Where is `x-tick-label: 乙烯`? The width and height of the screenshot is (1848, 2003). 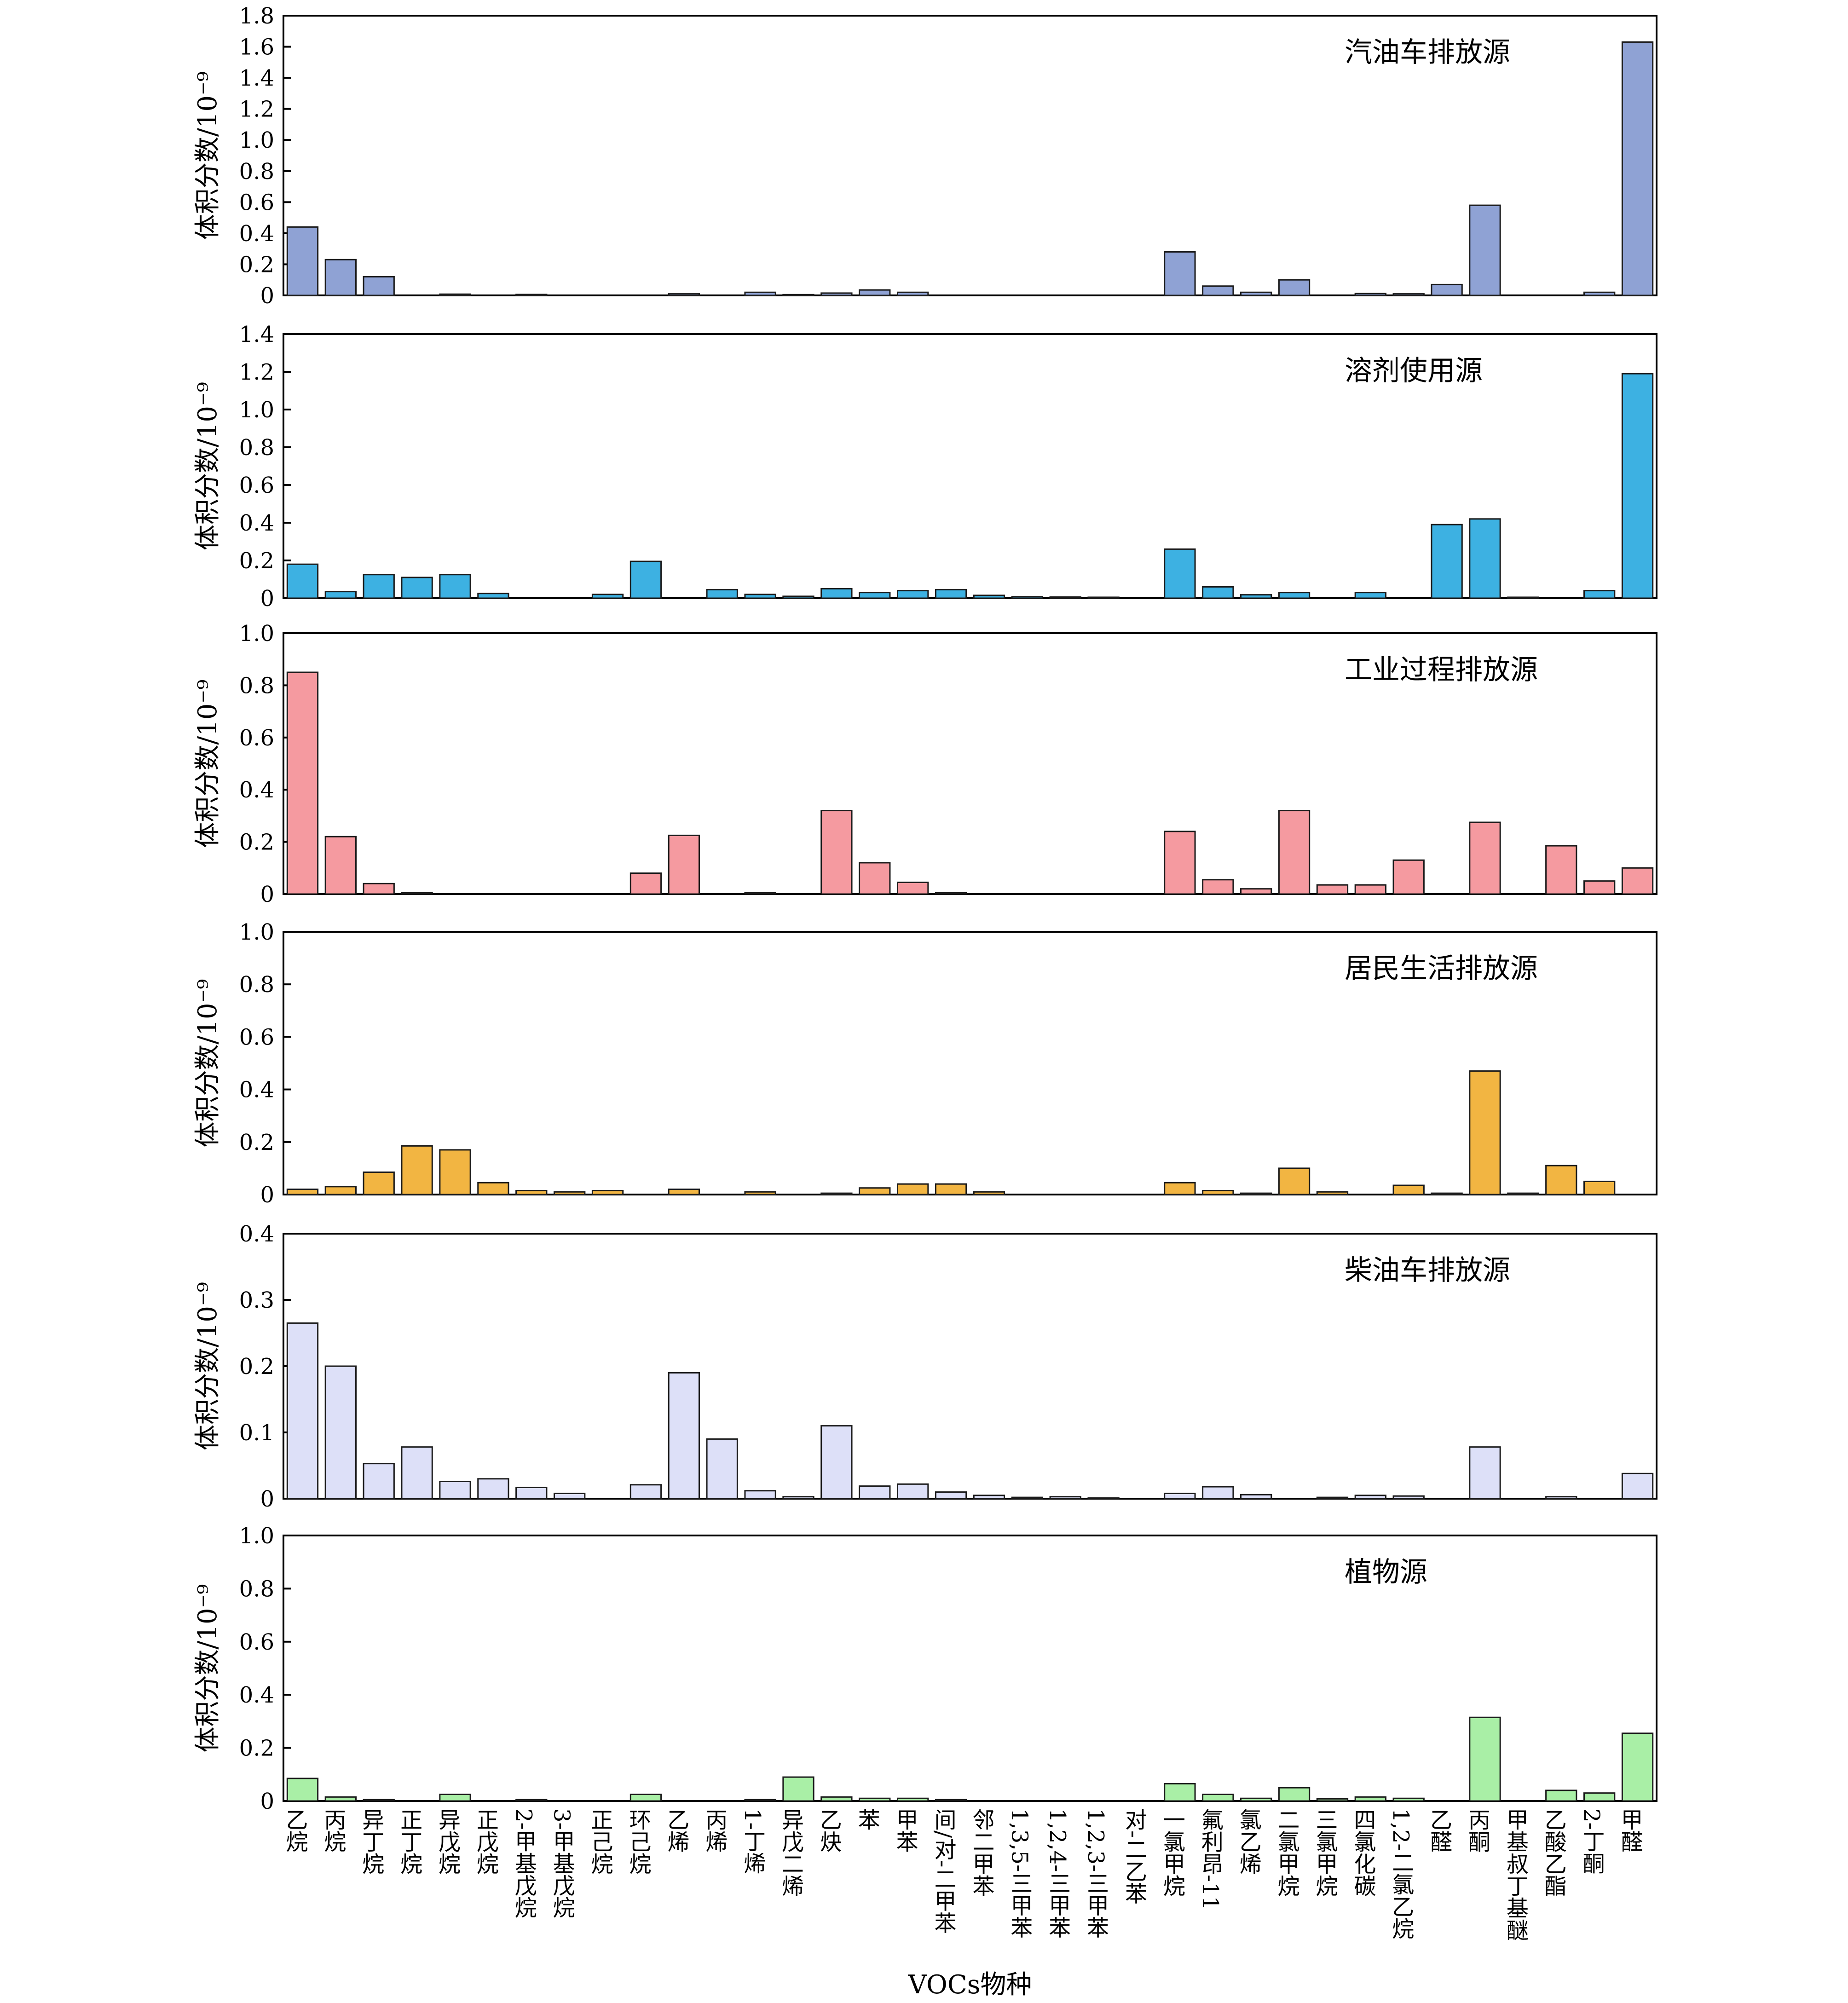 x-tick-label: 乙烯 is located at coordinates (676, 1830).